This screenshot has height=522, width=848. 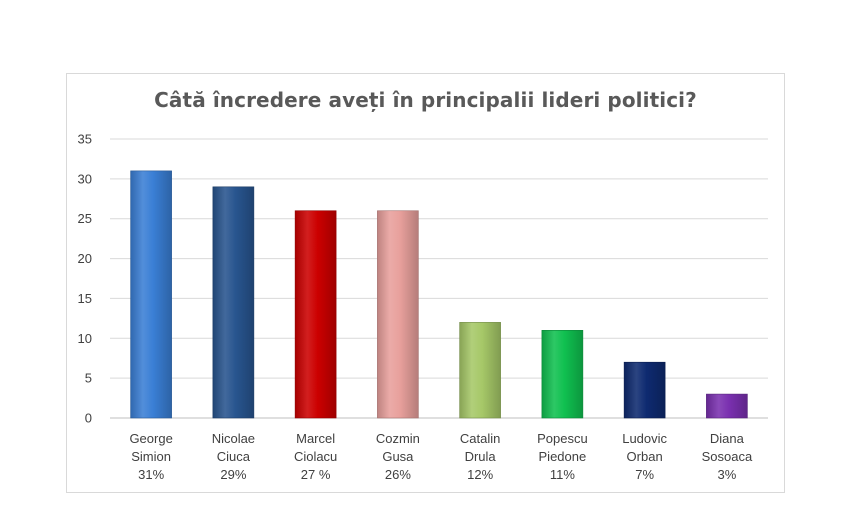 I want to click on x-category-label: Popescu, so click(x=562, y=438).